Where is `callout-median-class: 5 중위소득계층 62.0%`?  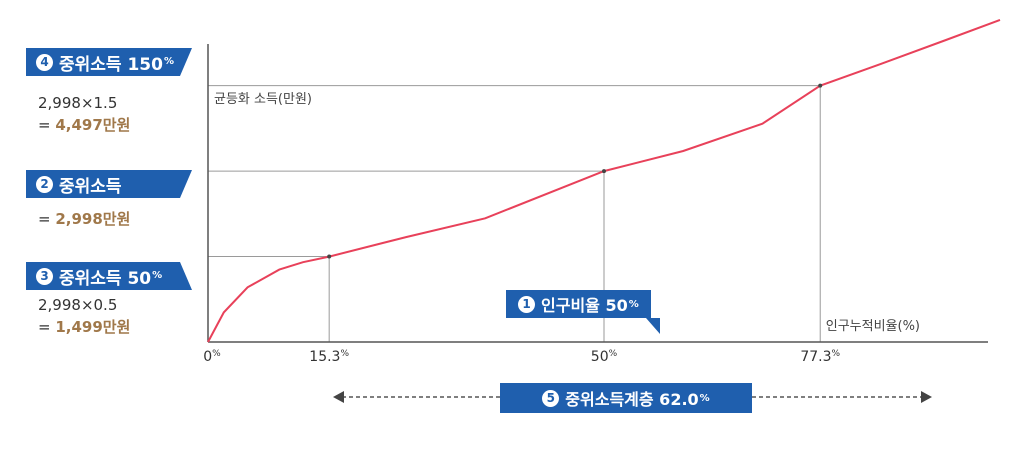
callout-median-class: 5 중위소득계층 62.0% is located at coordinates (626, 398).